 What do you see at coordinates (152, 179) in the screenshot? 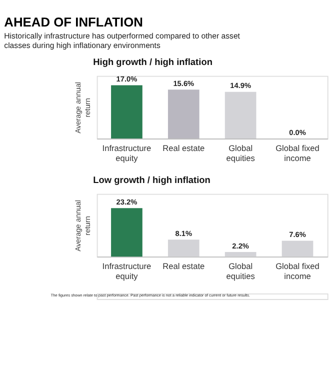
I see `chart-title: Low growth / high inflation` at bounding box center [152, 179].